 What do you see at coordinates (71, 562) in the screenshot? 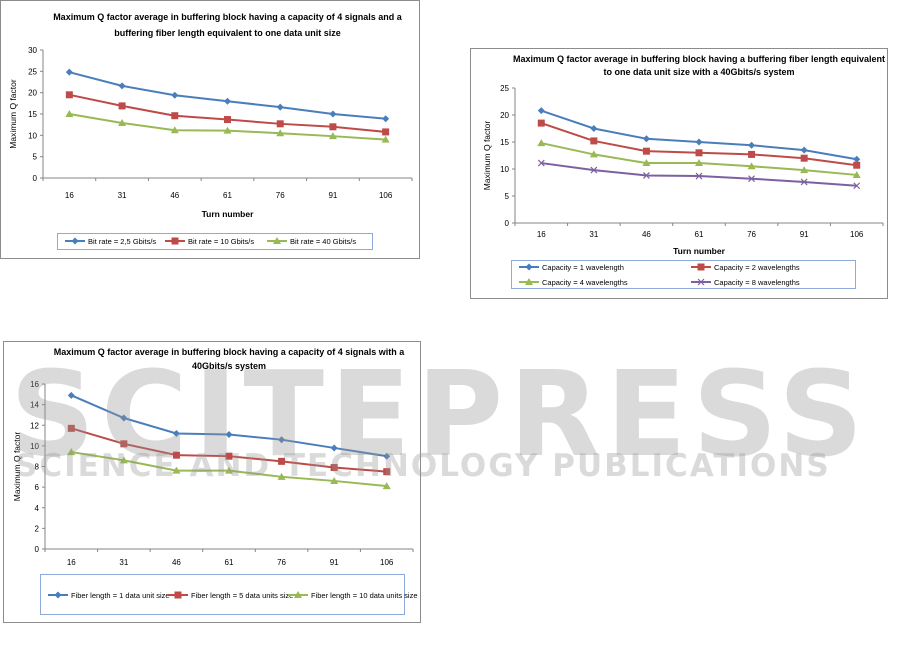
I see `x-tick-label: 16` at bounding box center [71, 562].